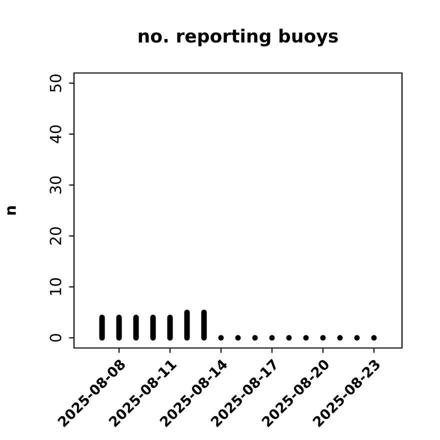 Image resolution: width=440 pixels, height=440 pixels. I want to click on y-tick-label: 30, so click(56, 185).